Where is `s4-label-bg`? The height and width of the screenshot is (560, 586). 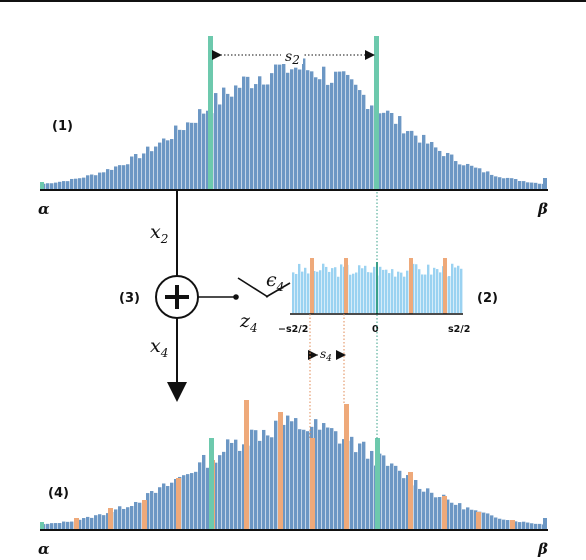
s4-label-bg is located at coordinates (327, 354).